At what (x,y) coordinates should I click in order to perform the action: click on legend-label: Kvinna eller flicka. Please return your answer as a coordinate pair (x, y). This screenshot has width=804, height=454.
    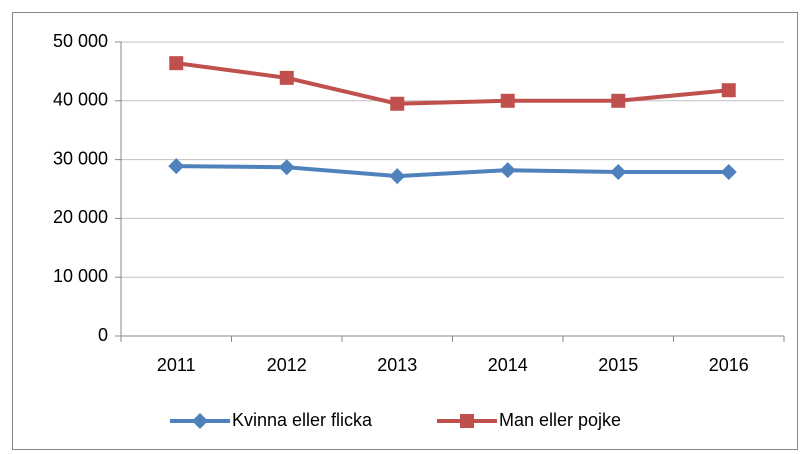
    Looking at the image, I should click on (302, 420).